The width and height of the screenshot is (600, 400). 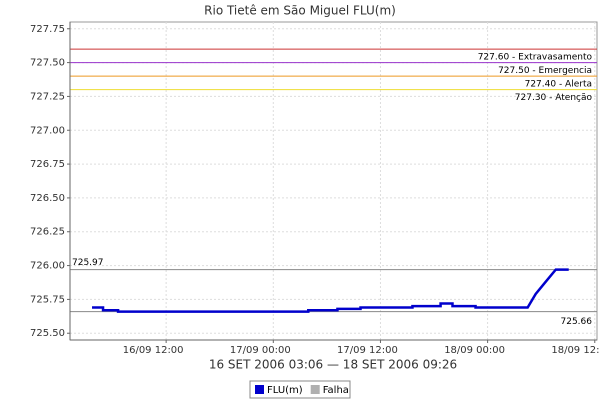 What do you see at coordinates (575, 350) in the screenshot?
I see `x-tick-label: 18/09 12:00` at bounding box center [575, 350].